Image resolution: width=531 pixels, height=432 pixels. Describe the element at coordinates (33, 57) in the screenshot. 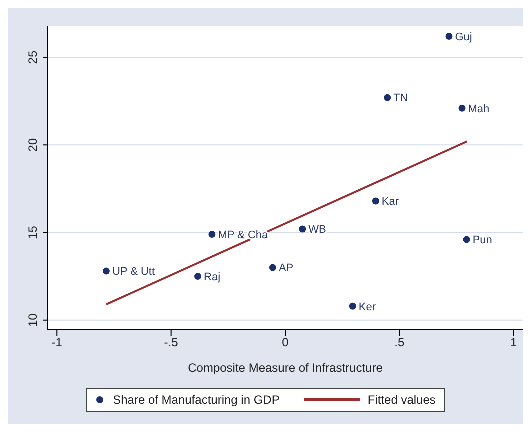

I see `y-tick-label: 25` at that location.